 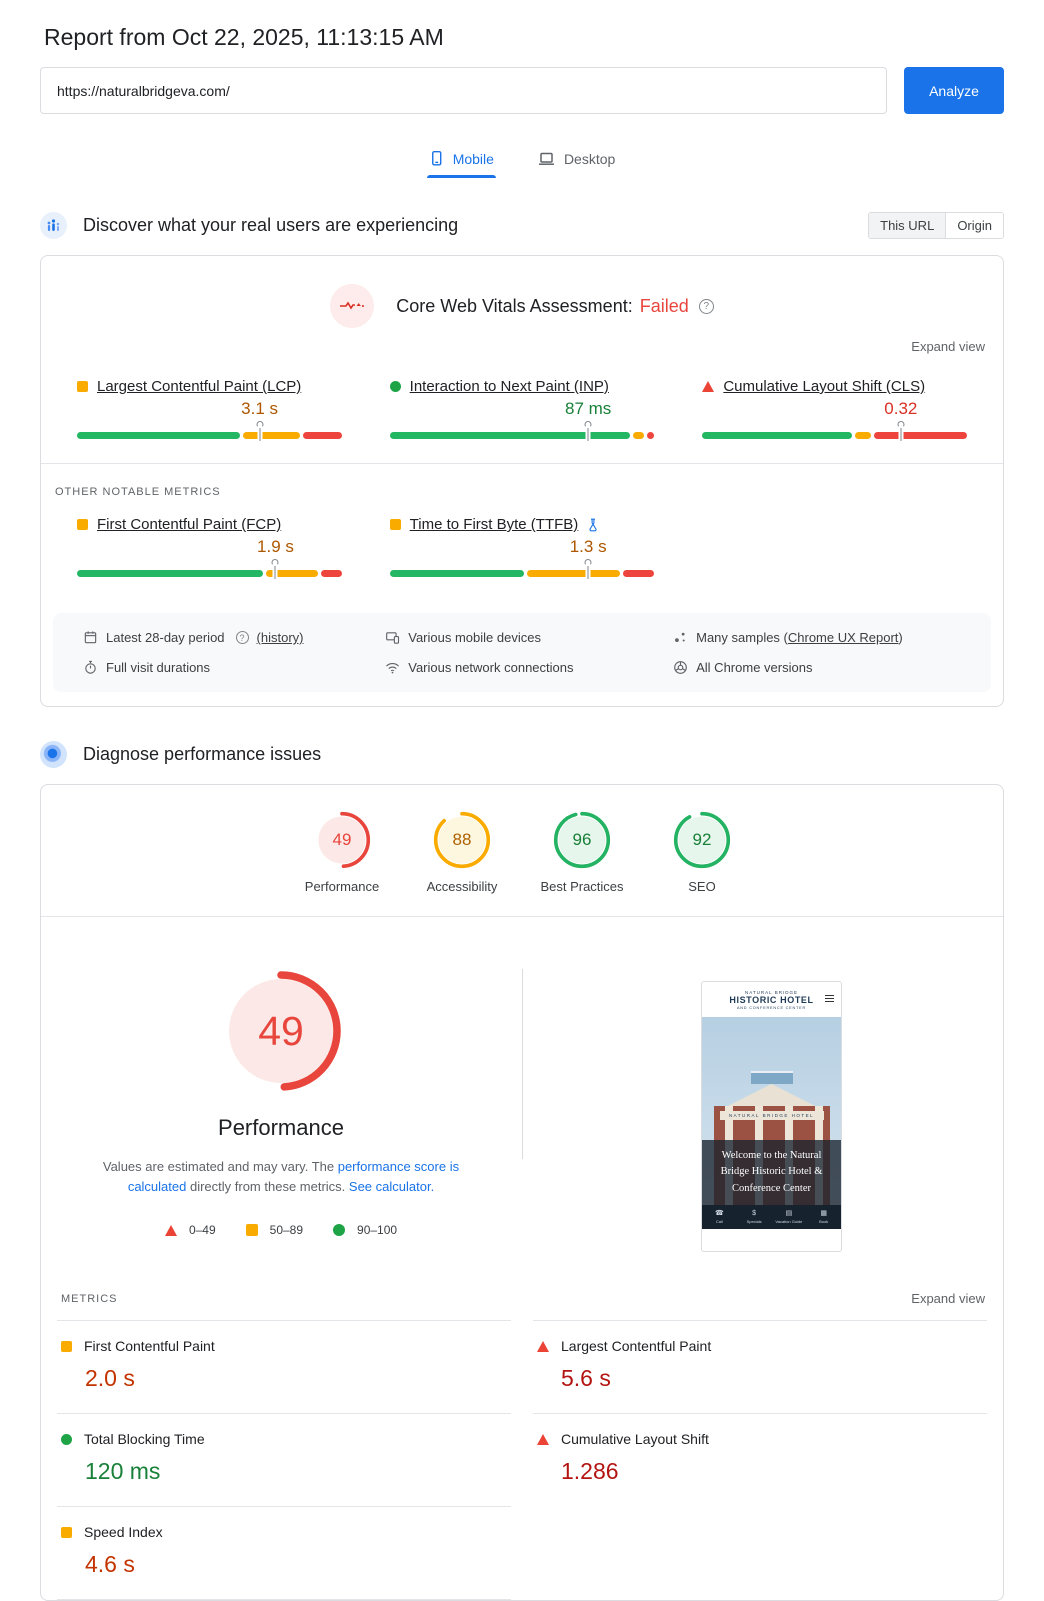 What do you see at coordinates (543, 1346) in the screenshot?
I see `lcp-lab-rating-icon` at bounding box center [543, 1346].